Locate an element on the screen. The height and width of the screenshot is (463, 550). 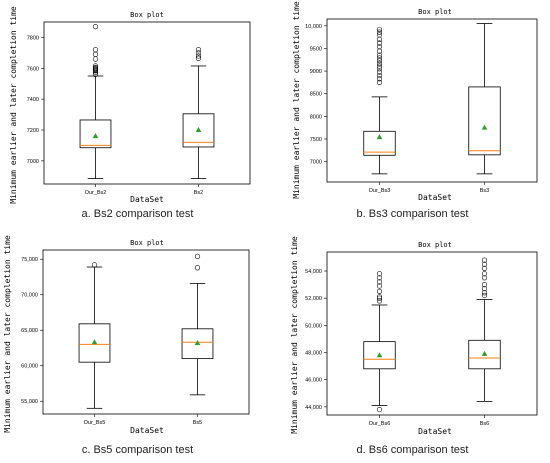
x-tick-label: Our_Bs3 is located at coordinates (380, 191).